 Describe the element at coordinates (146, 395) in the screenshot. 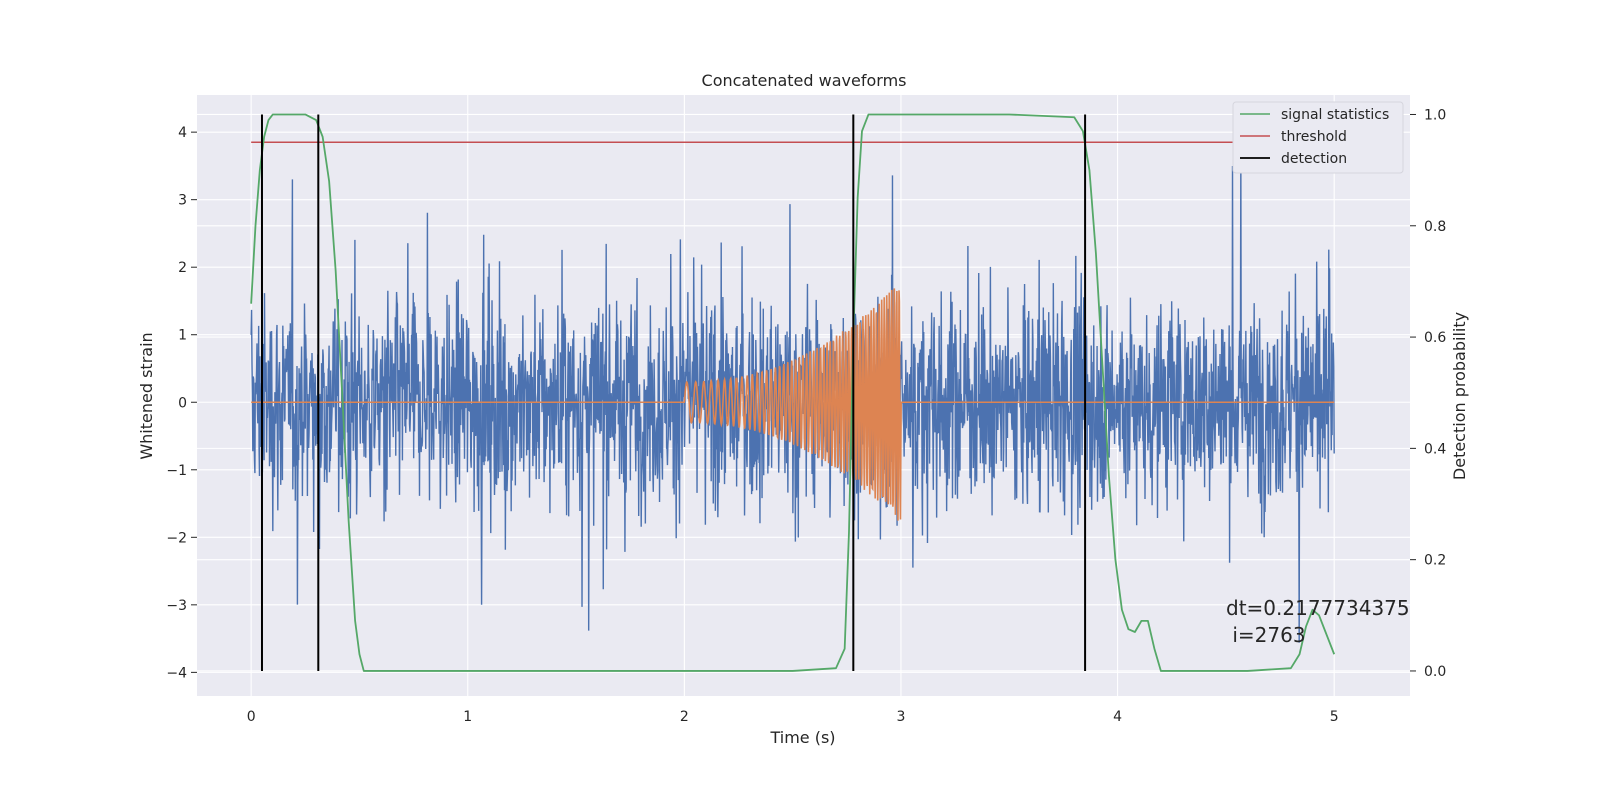

I see `y-axis-label: Whitened strain` at that location.